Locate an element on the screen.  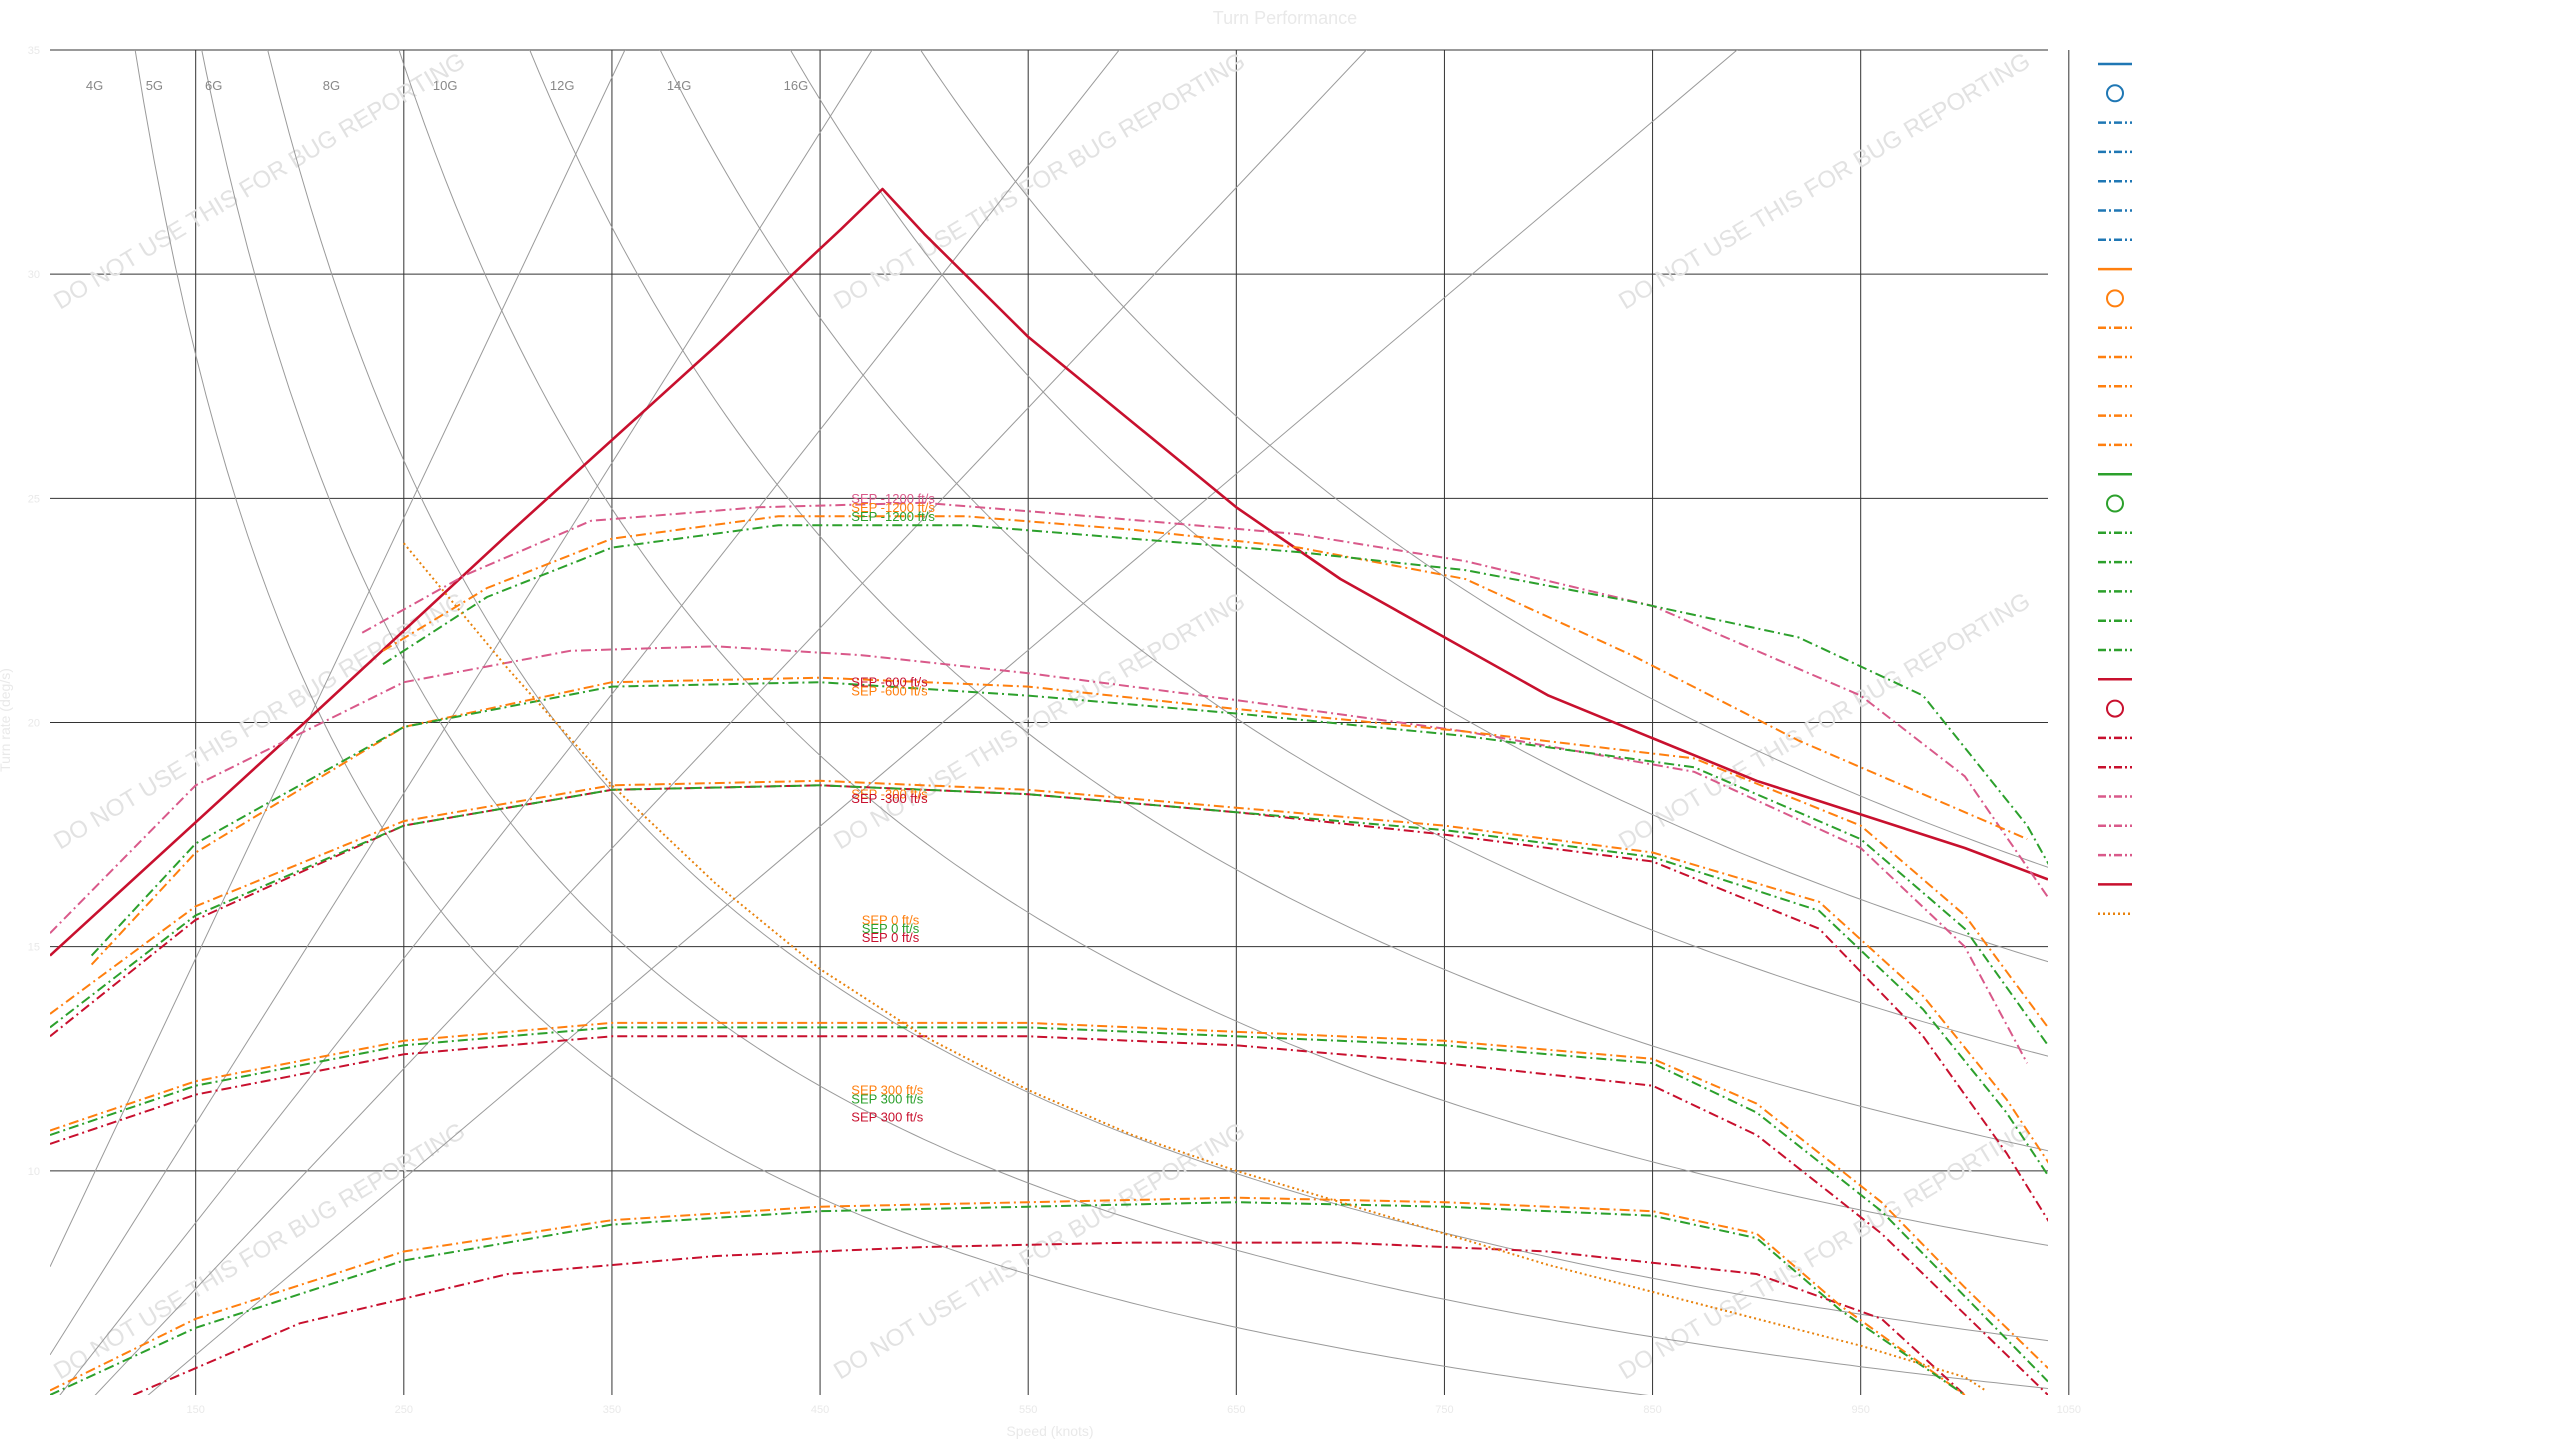
iso-labels: 4G5G6G8G10G12G14G16G300m400m500m600m750m is located at coordinates (447, 85).